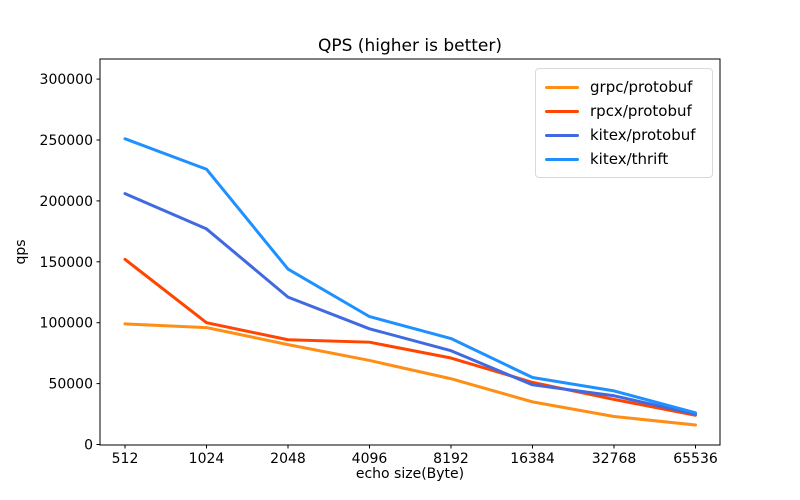 The image size is (800, 500). I want to click on legend-label-kitex-protobuf: kitex/protobuf, so click(643, 135).